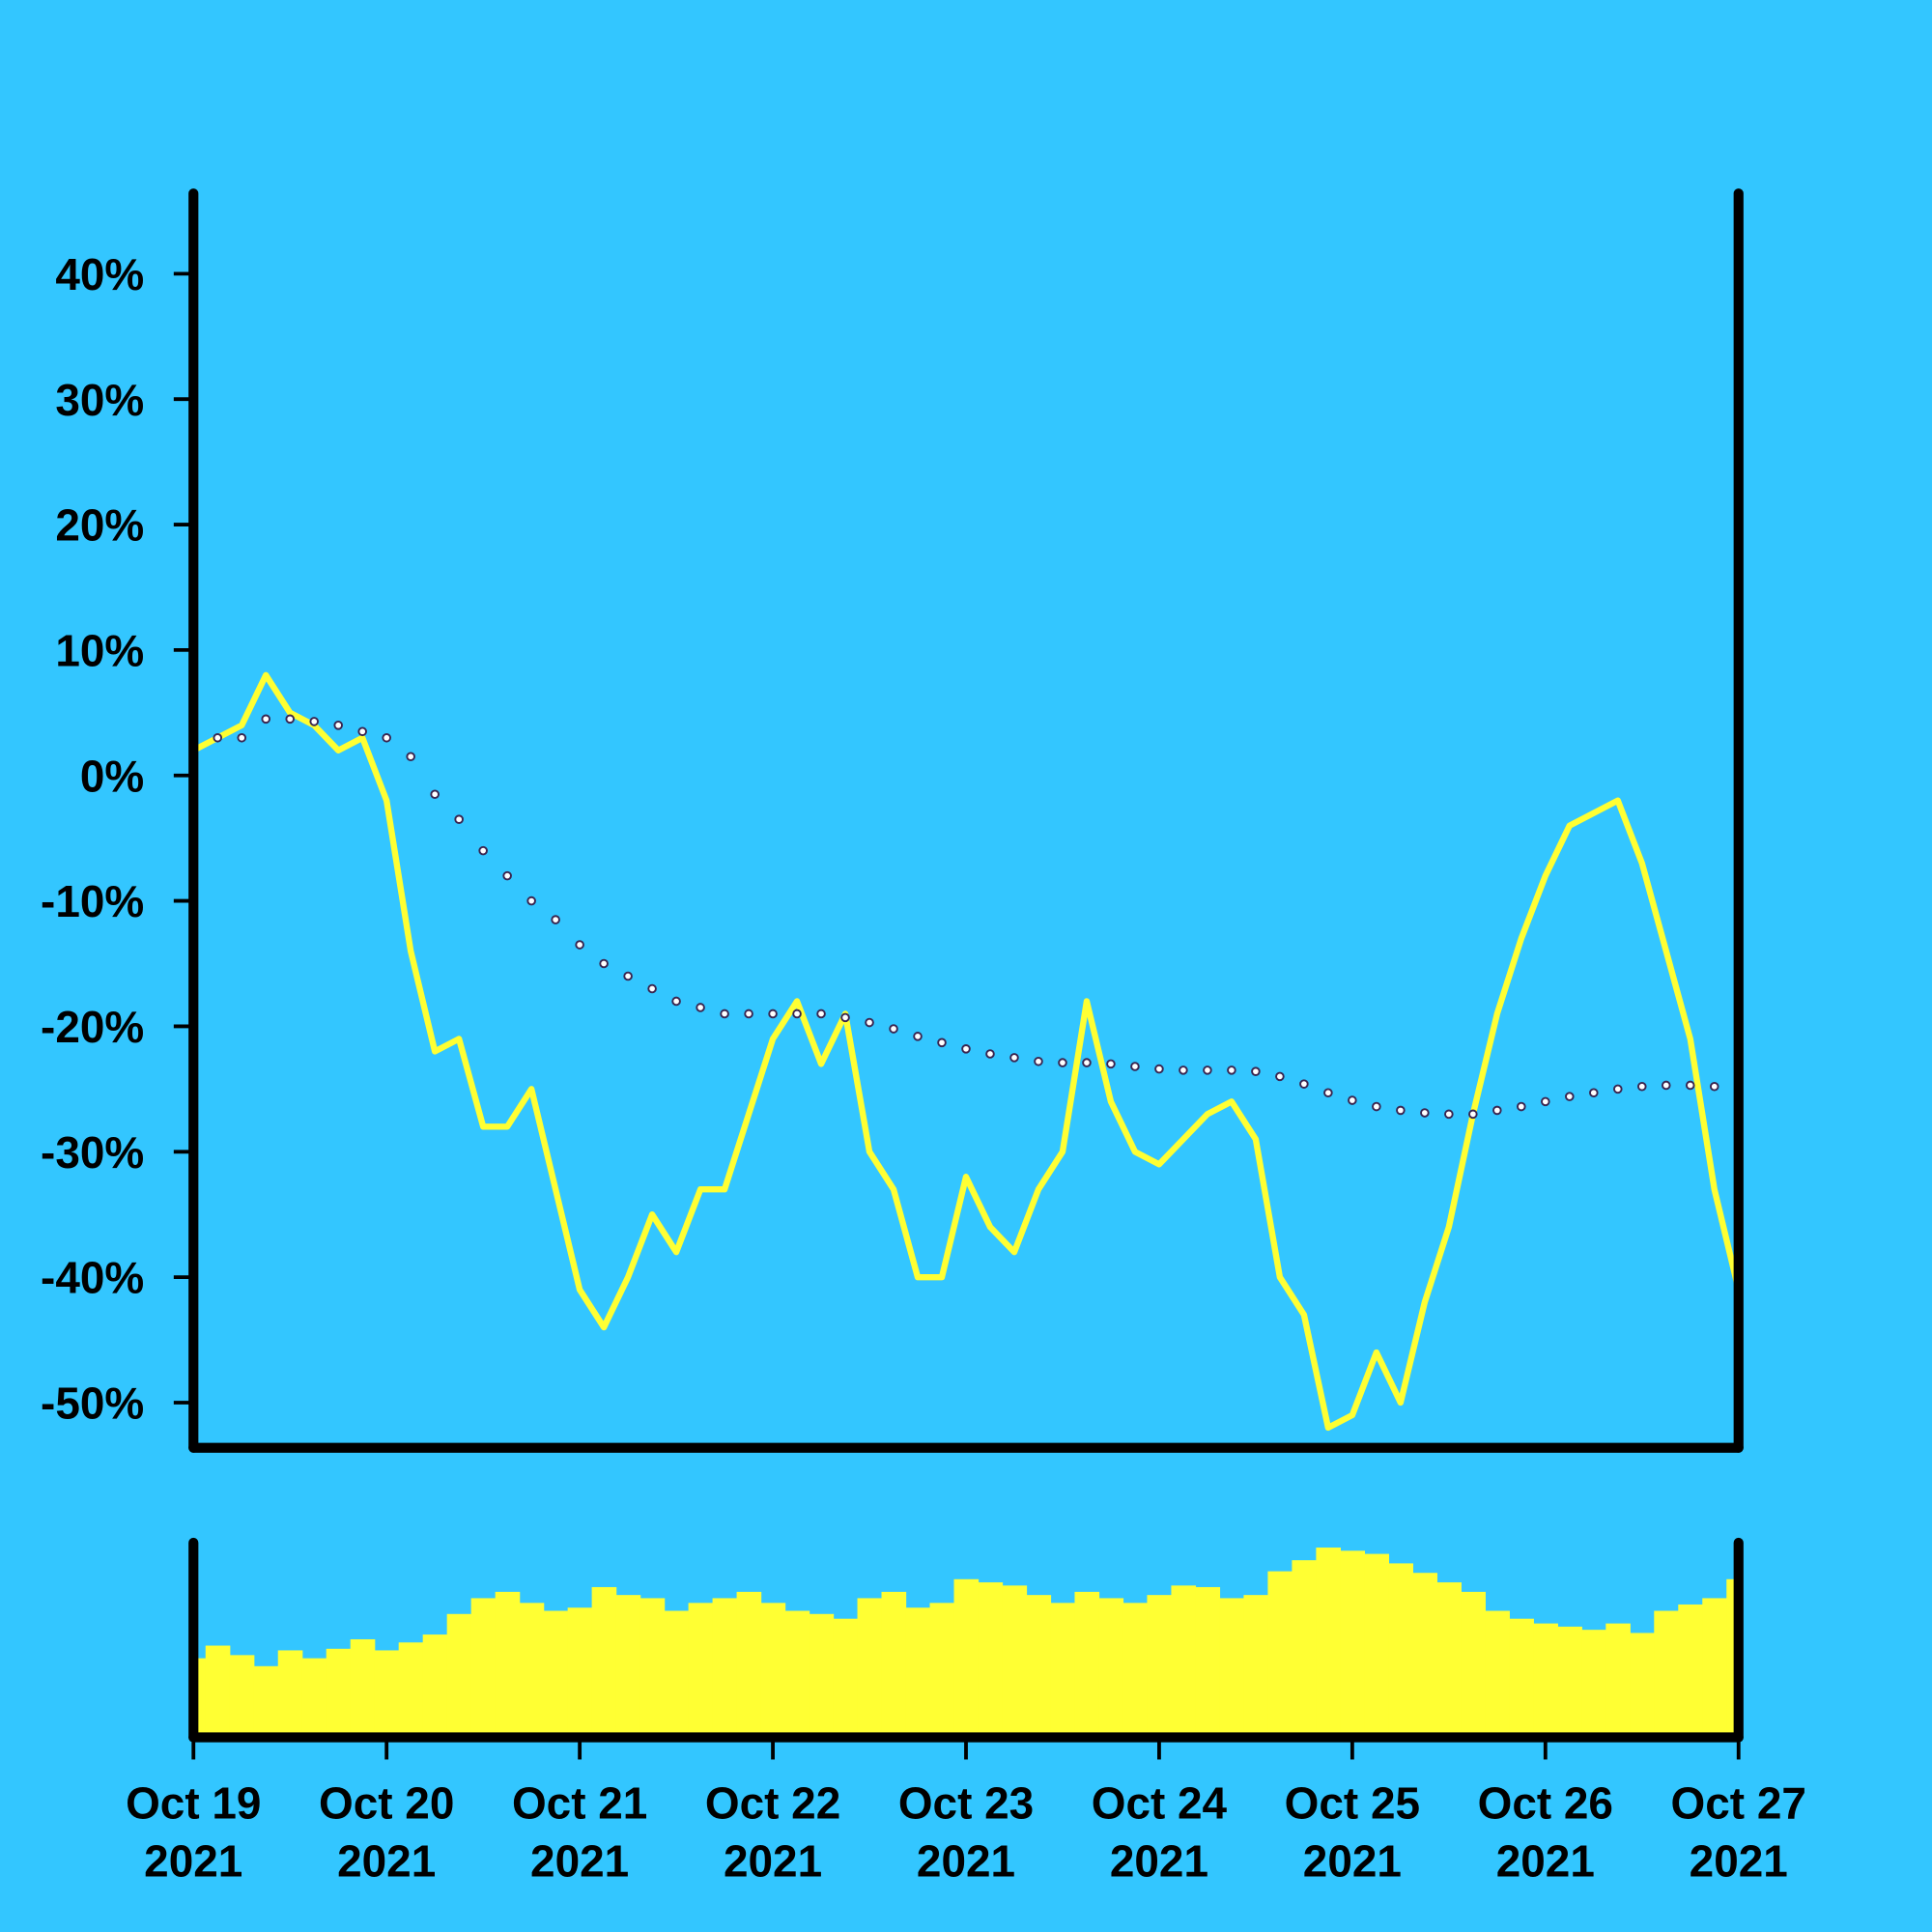 The width and height of the screenshot is (1932, 1932). What do you see at coordinates (112, 776) in the screenshot?
I see `y-tick-label: 0%` at bounding box center [112, 776].